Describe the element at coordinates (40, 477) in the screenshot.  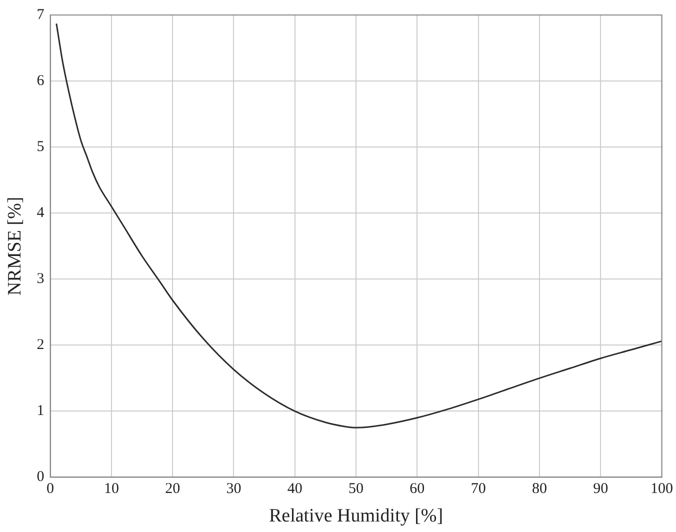
I see `y-tick-label: 0` at that location.